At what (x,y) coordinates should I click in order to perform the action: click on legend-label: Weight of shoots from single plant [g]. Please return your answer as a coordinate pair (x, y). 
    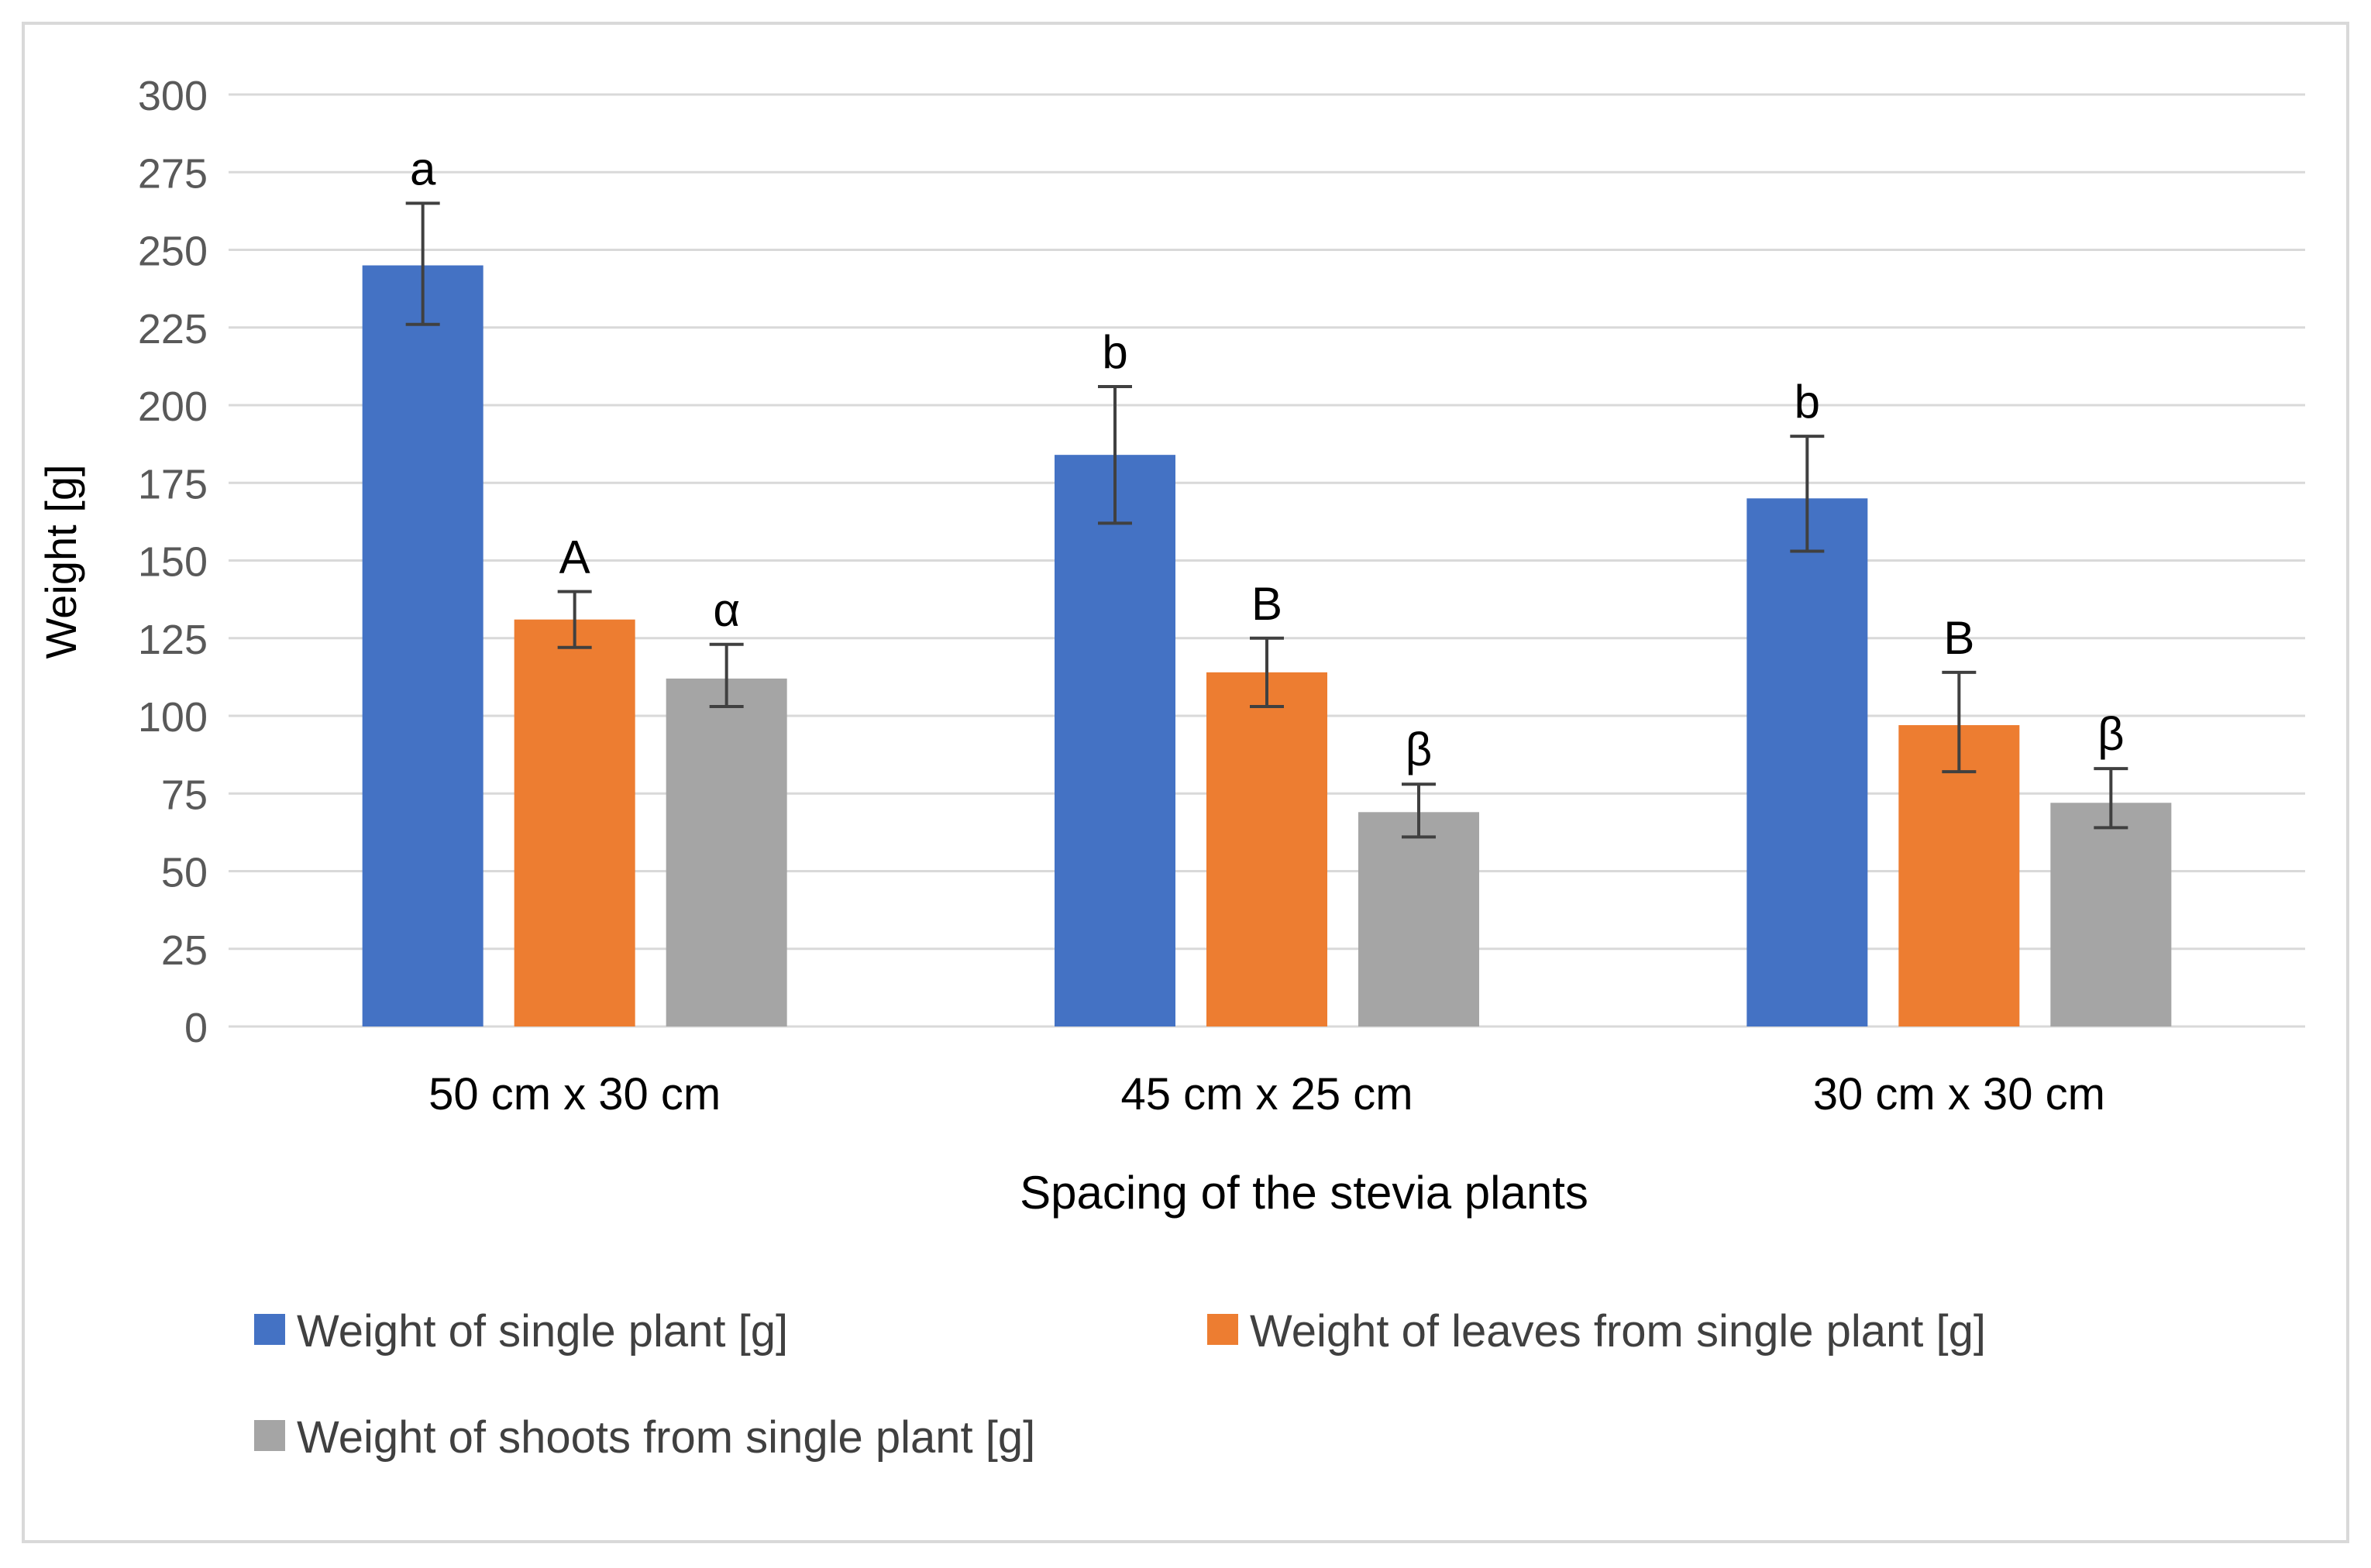
    Looking at the image, I should click on (666, 1437).